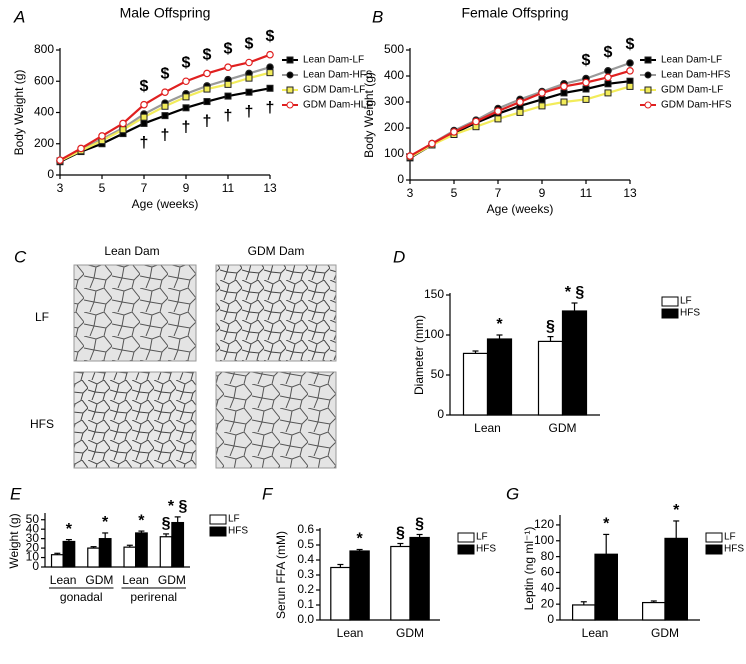 The height and width of the screenshot is (664, 746). I want to click on y-tick-label: 50, so click(438, 374).